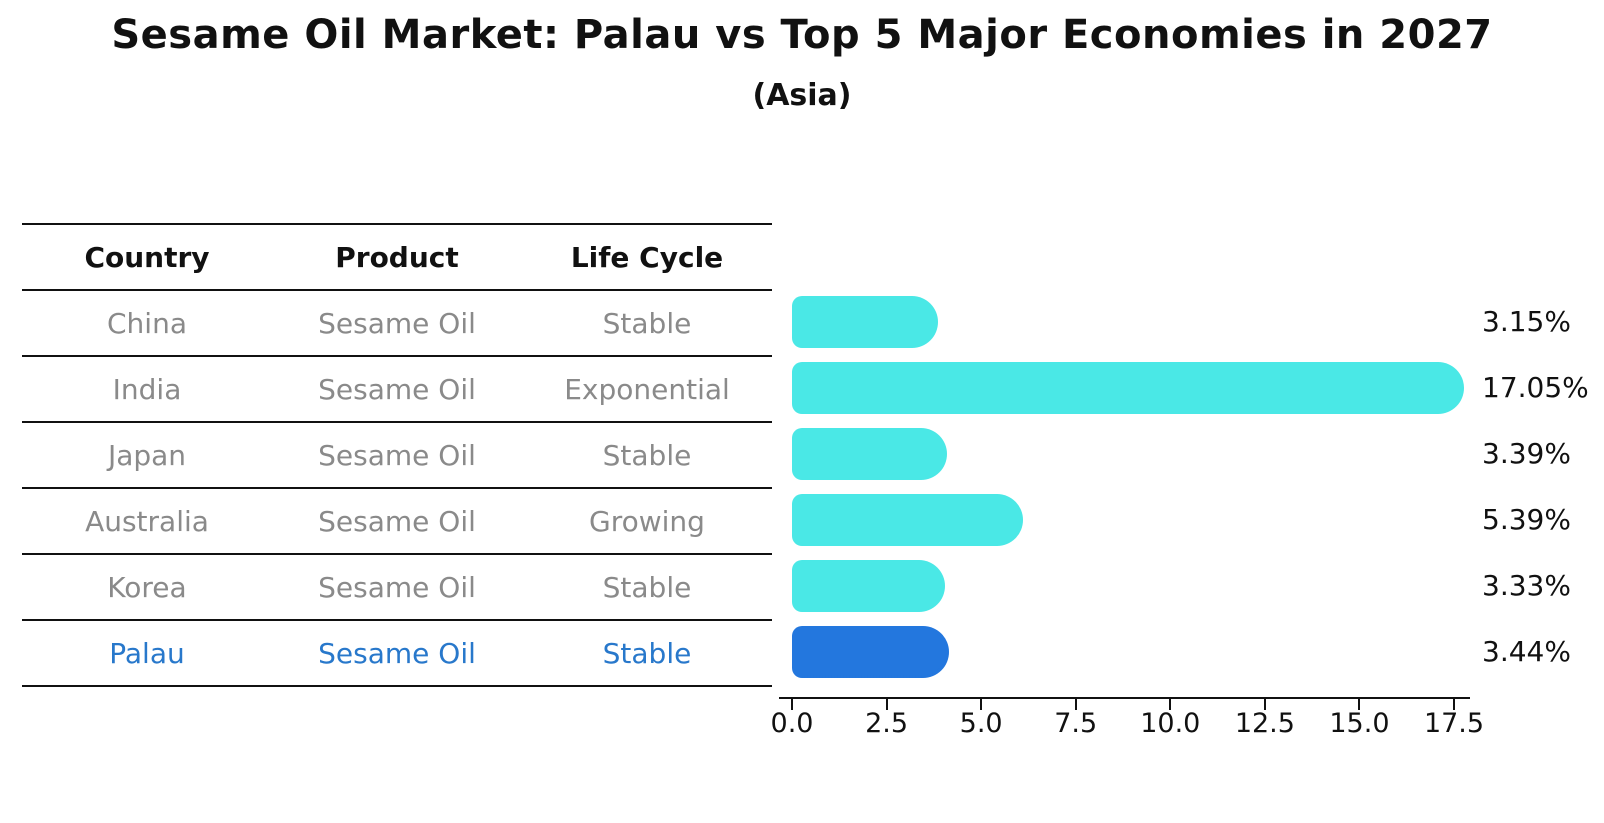 Image resolution: width=1604 pixels, height=823 pixels. I want to click on country-cell: Palau, so click(147, 653).